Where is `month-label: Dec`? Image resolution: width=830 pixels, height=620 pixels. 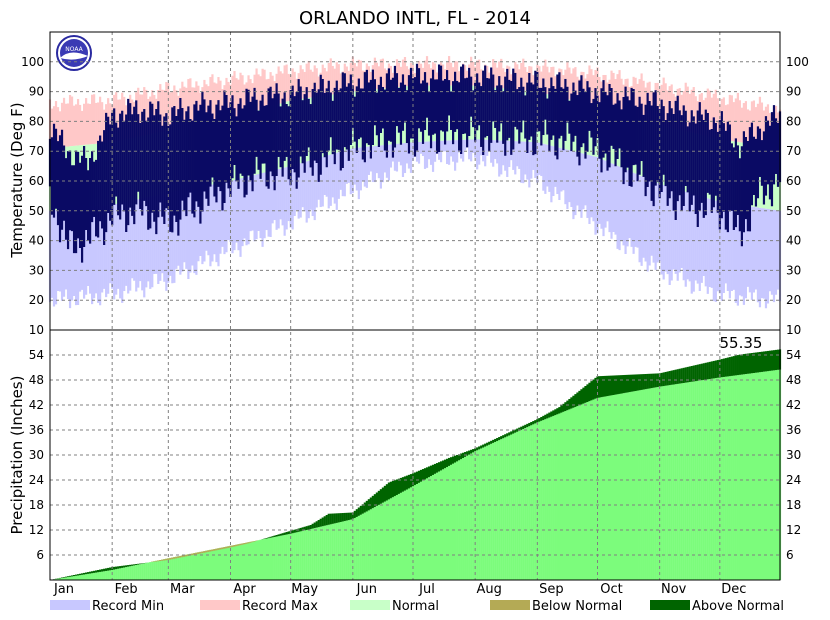 month-label: Dec is located at coordinates (733, 589).